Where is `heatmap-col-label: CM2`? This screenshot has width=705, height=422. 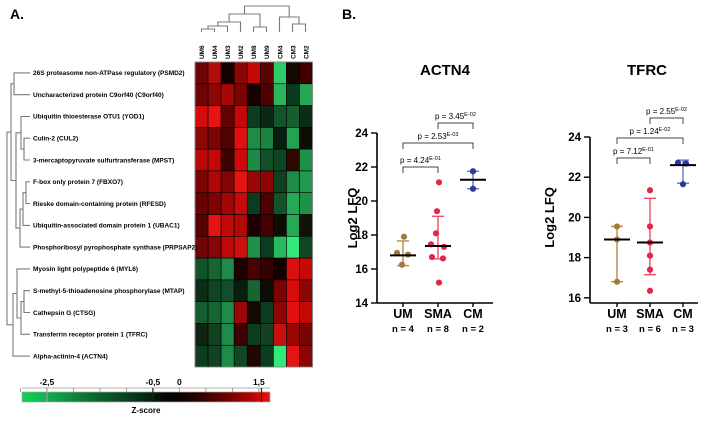 heatmap-col-label: CM2 is located at coordinates (306, 52).